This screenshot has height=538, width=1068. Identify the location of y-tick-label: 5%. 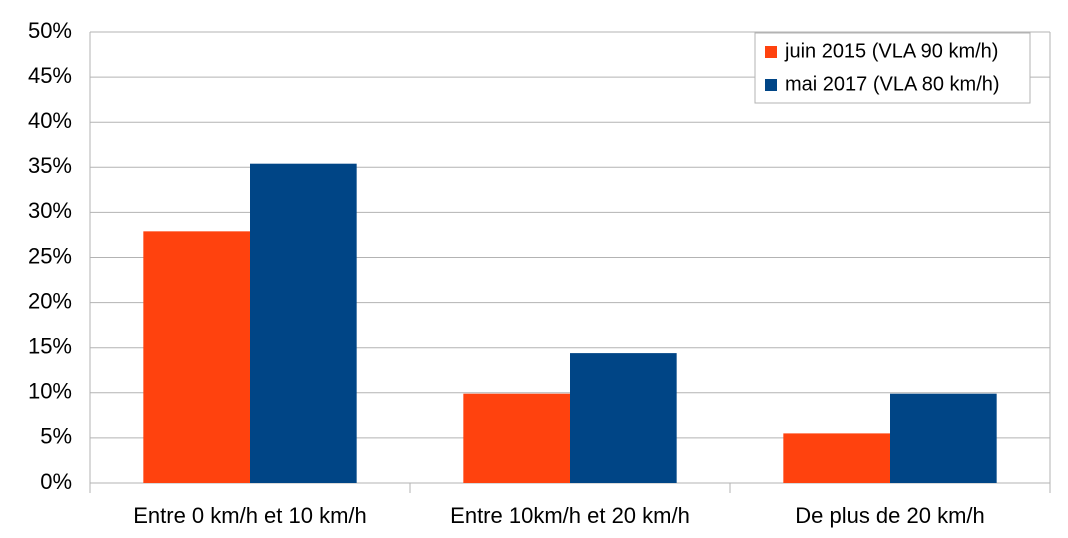
(56, 436).